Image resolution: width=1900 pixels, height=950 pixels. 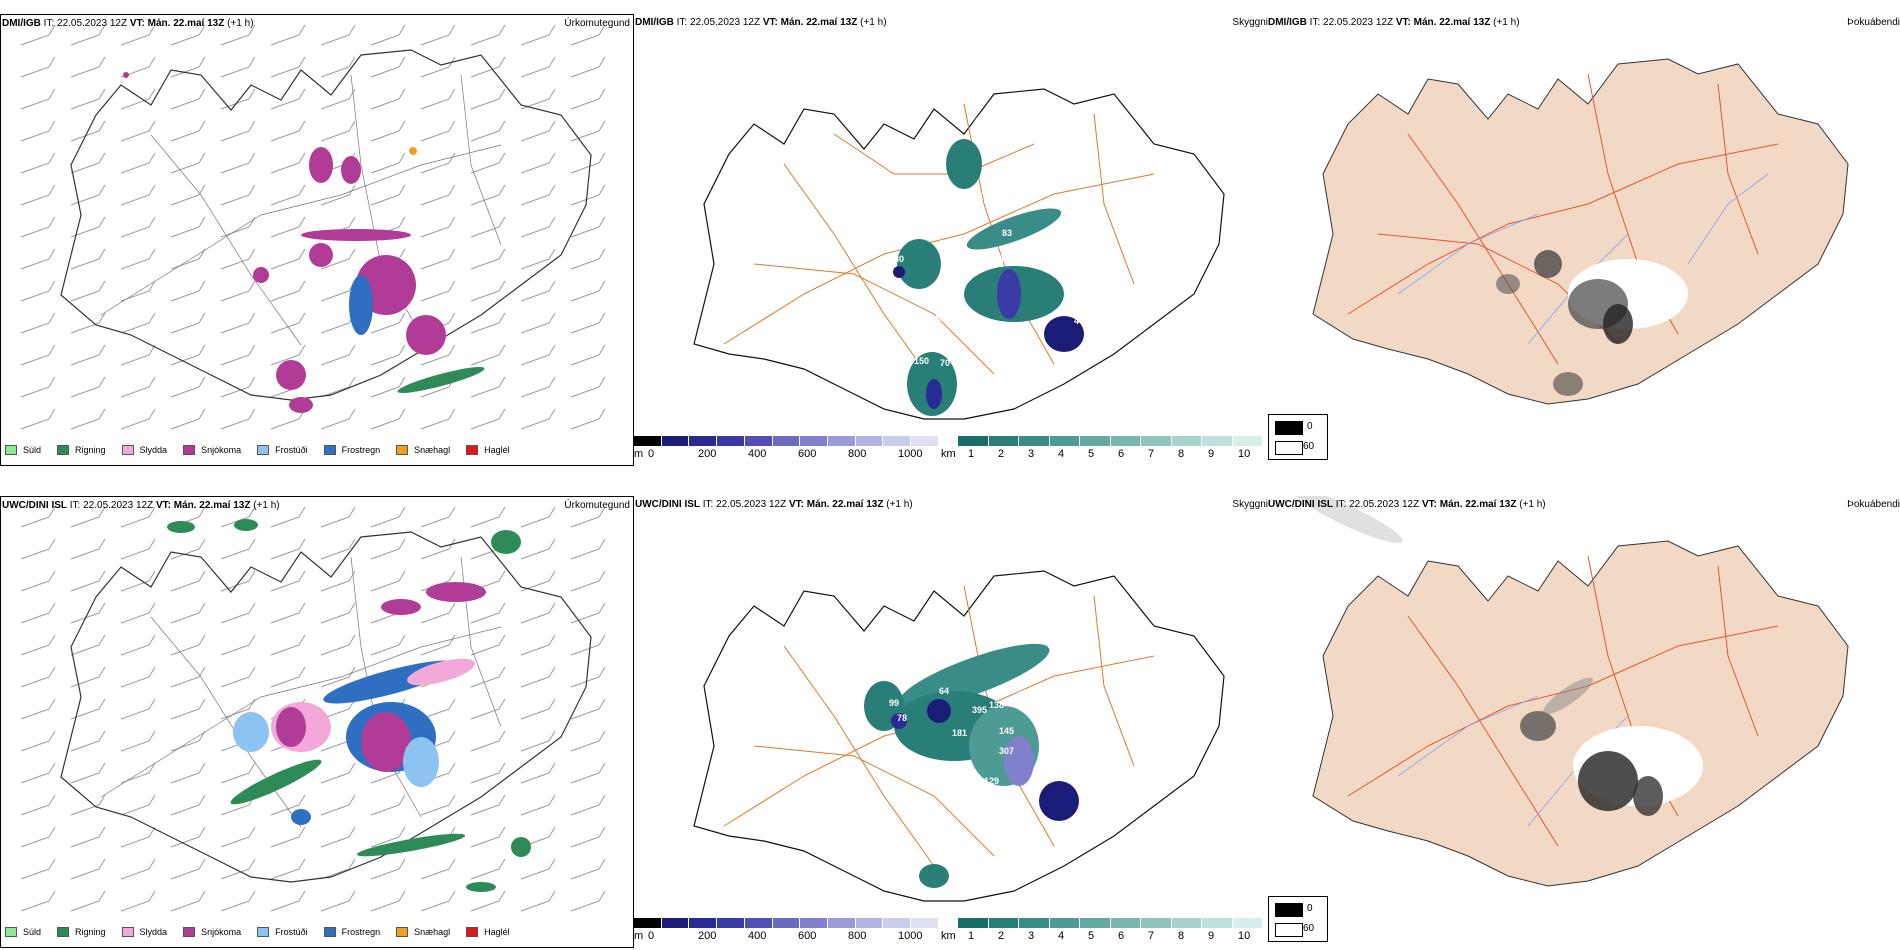 I want to click on legend-item: Slydda, so click(x=144, y=450).